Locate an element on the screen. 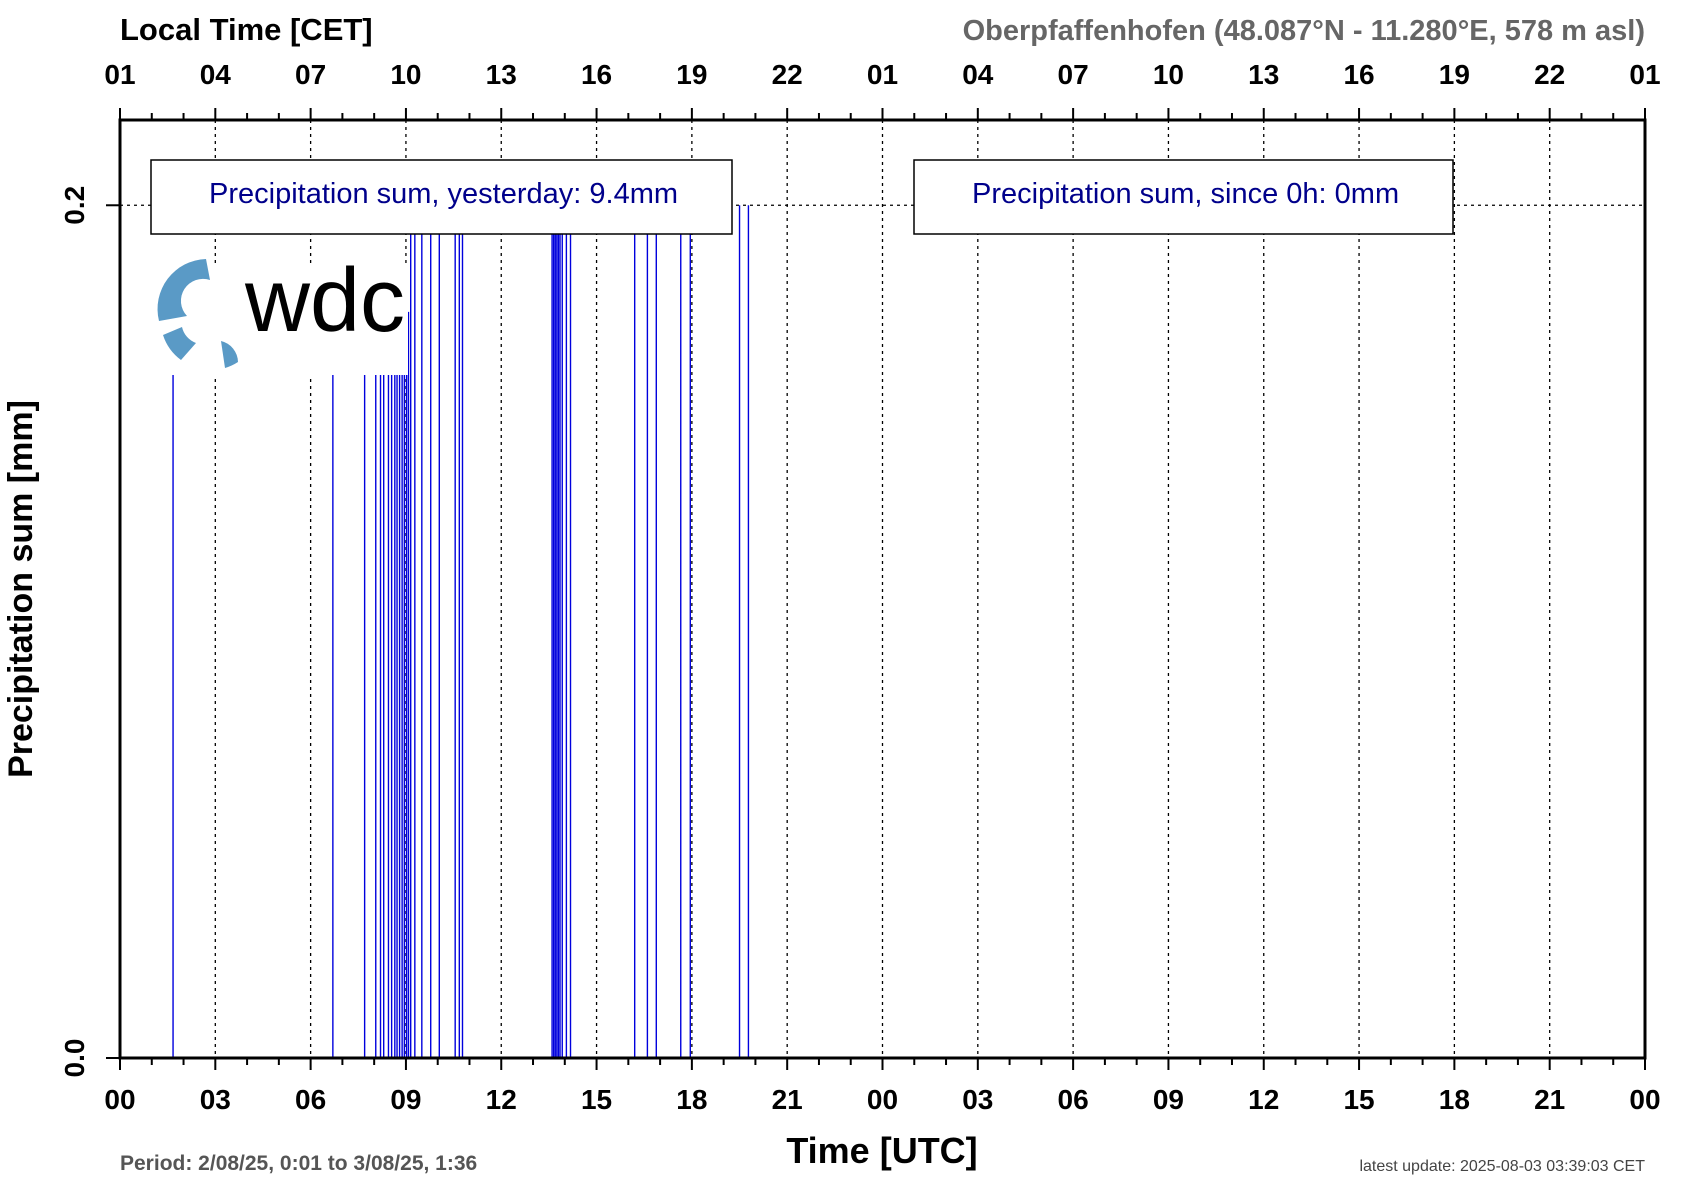 The image size is (1683, 1190). annotation-today-text: Precipitation sum, since 0h: 0mm is located at coordinates (1185, 194).